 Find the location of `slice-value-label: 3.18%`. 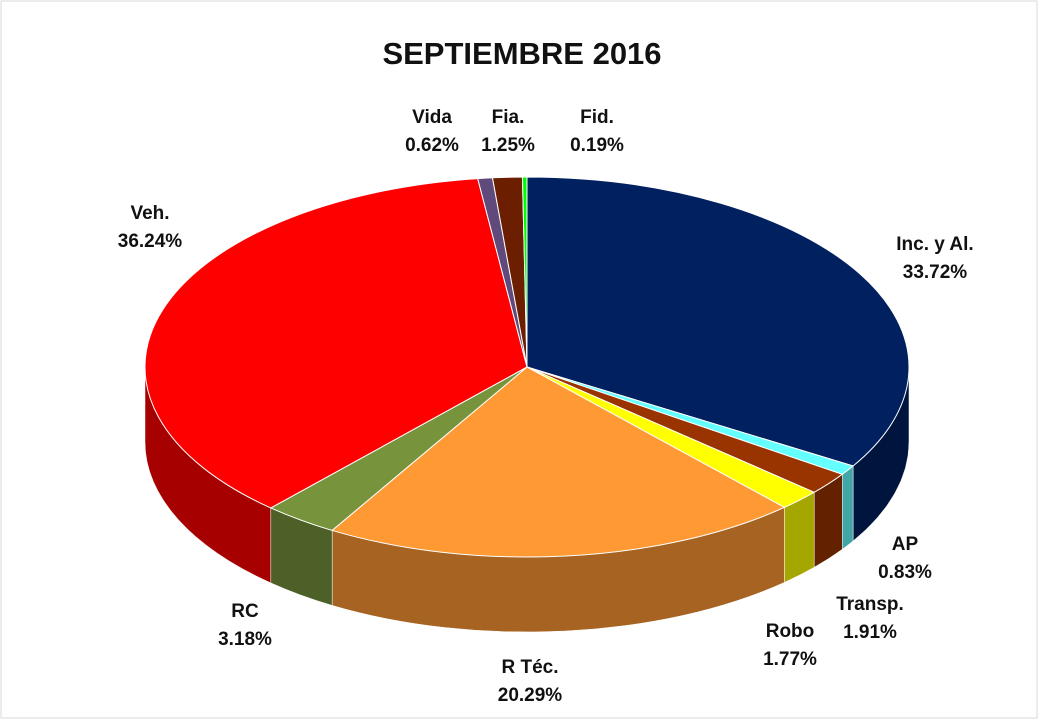

slice-value-label: 3.18% is located at coordinates (245, 639).